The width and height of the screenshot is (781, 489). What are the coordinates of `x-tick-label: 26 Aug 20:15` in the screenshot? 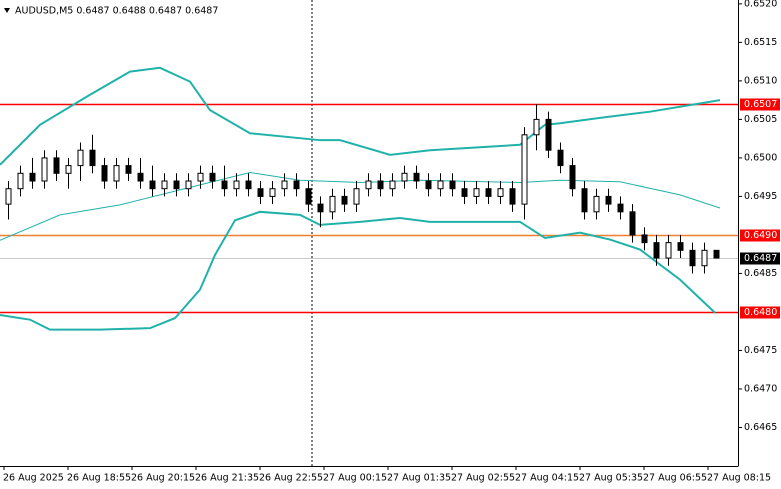 It's located at (163, 478).